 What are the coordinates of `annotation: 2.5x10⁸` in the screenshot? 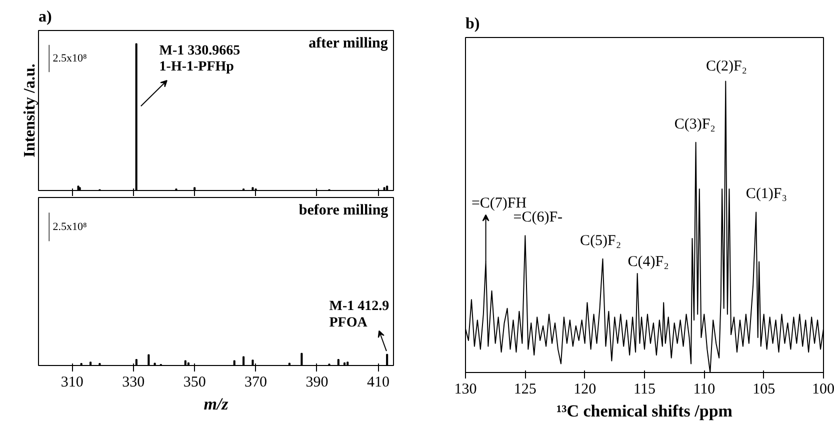 It's located at (69, 58).